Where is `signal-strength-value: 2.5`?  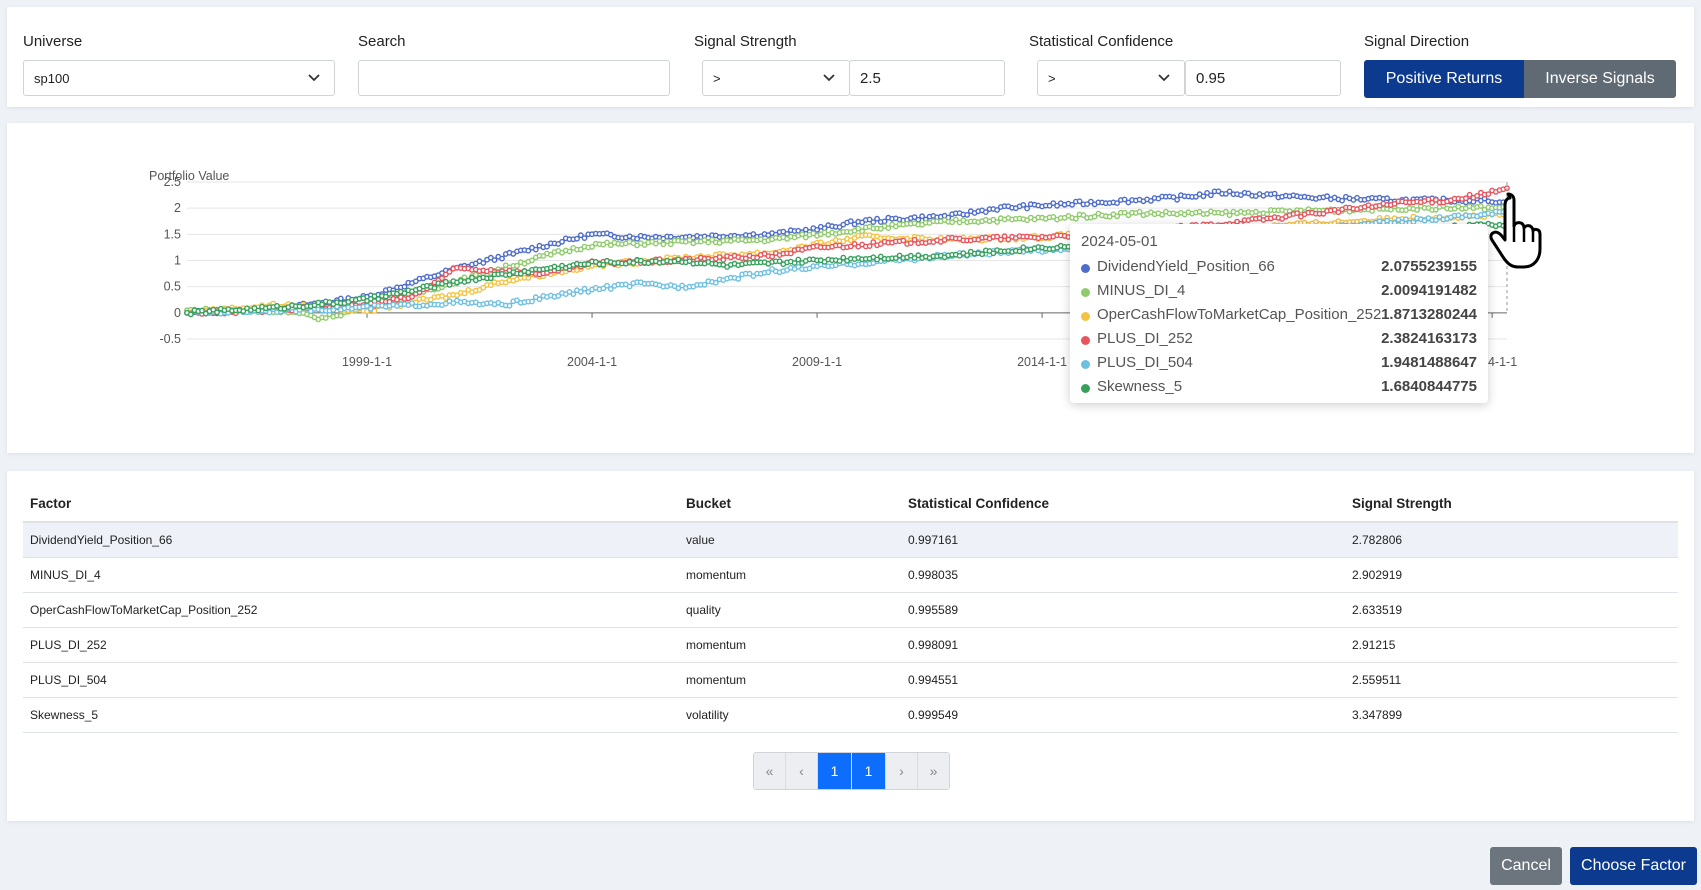
signal-strength-value: 2.5 is located at coordinates (870, 78).